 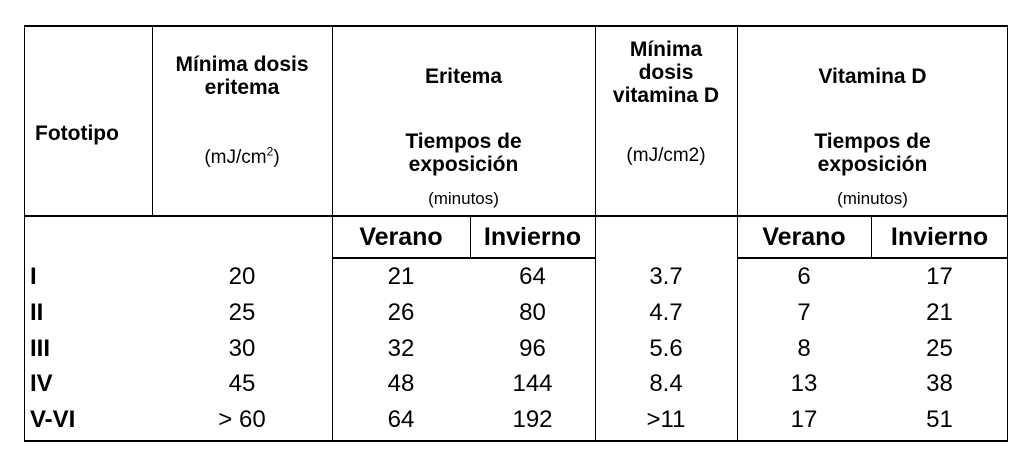 I want to click on subheader-vitd-verano: Verano, so click(x=804, y=237).